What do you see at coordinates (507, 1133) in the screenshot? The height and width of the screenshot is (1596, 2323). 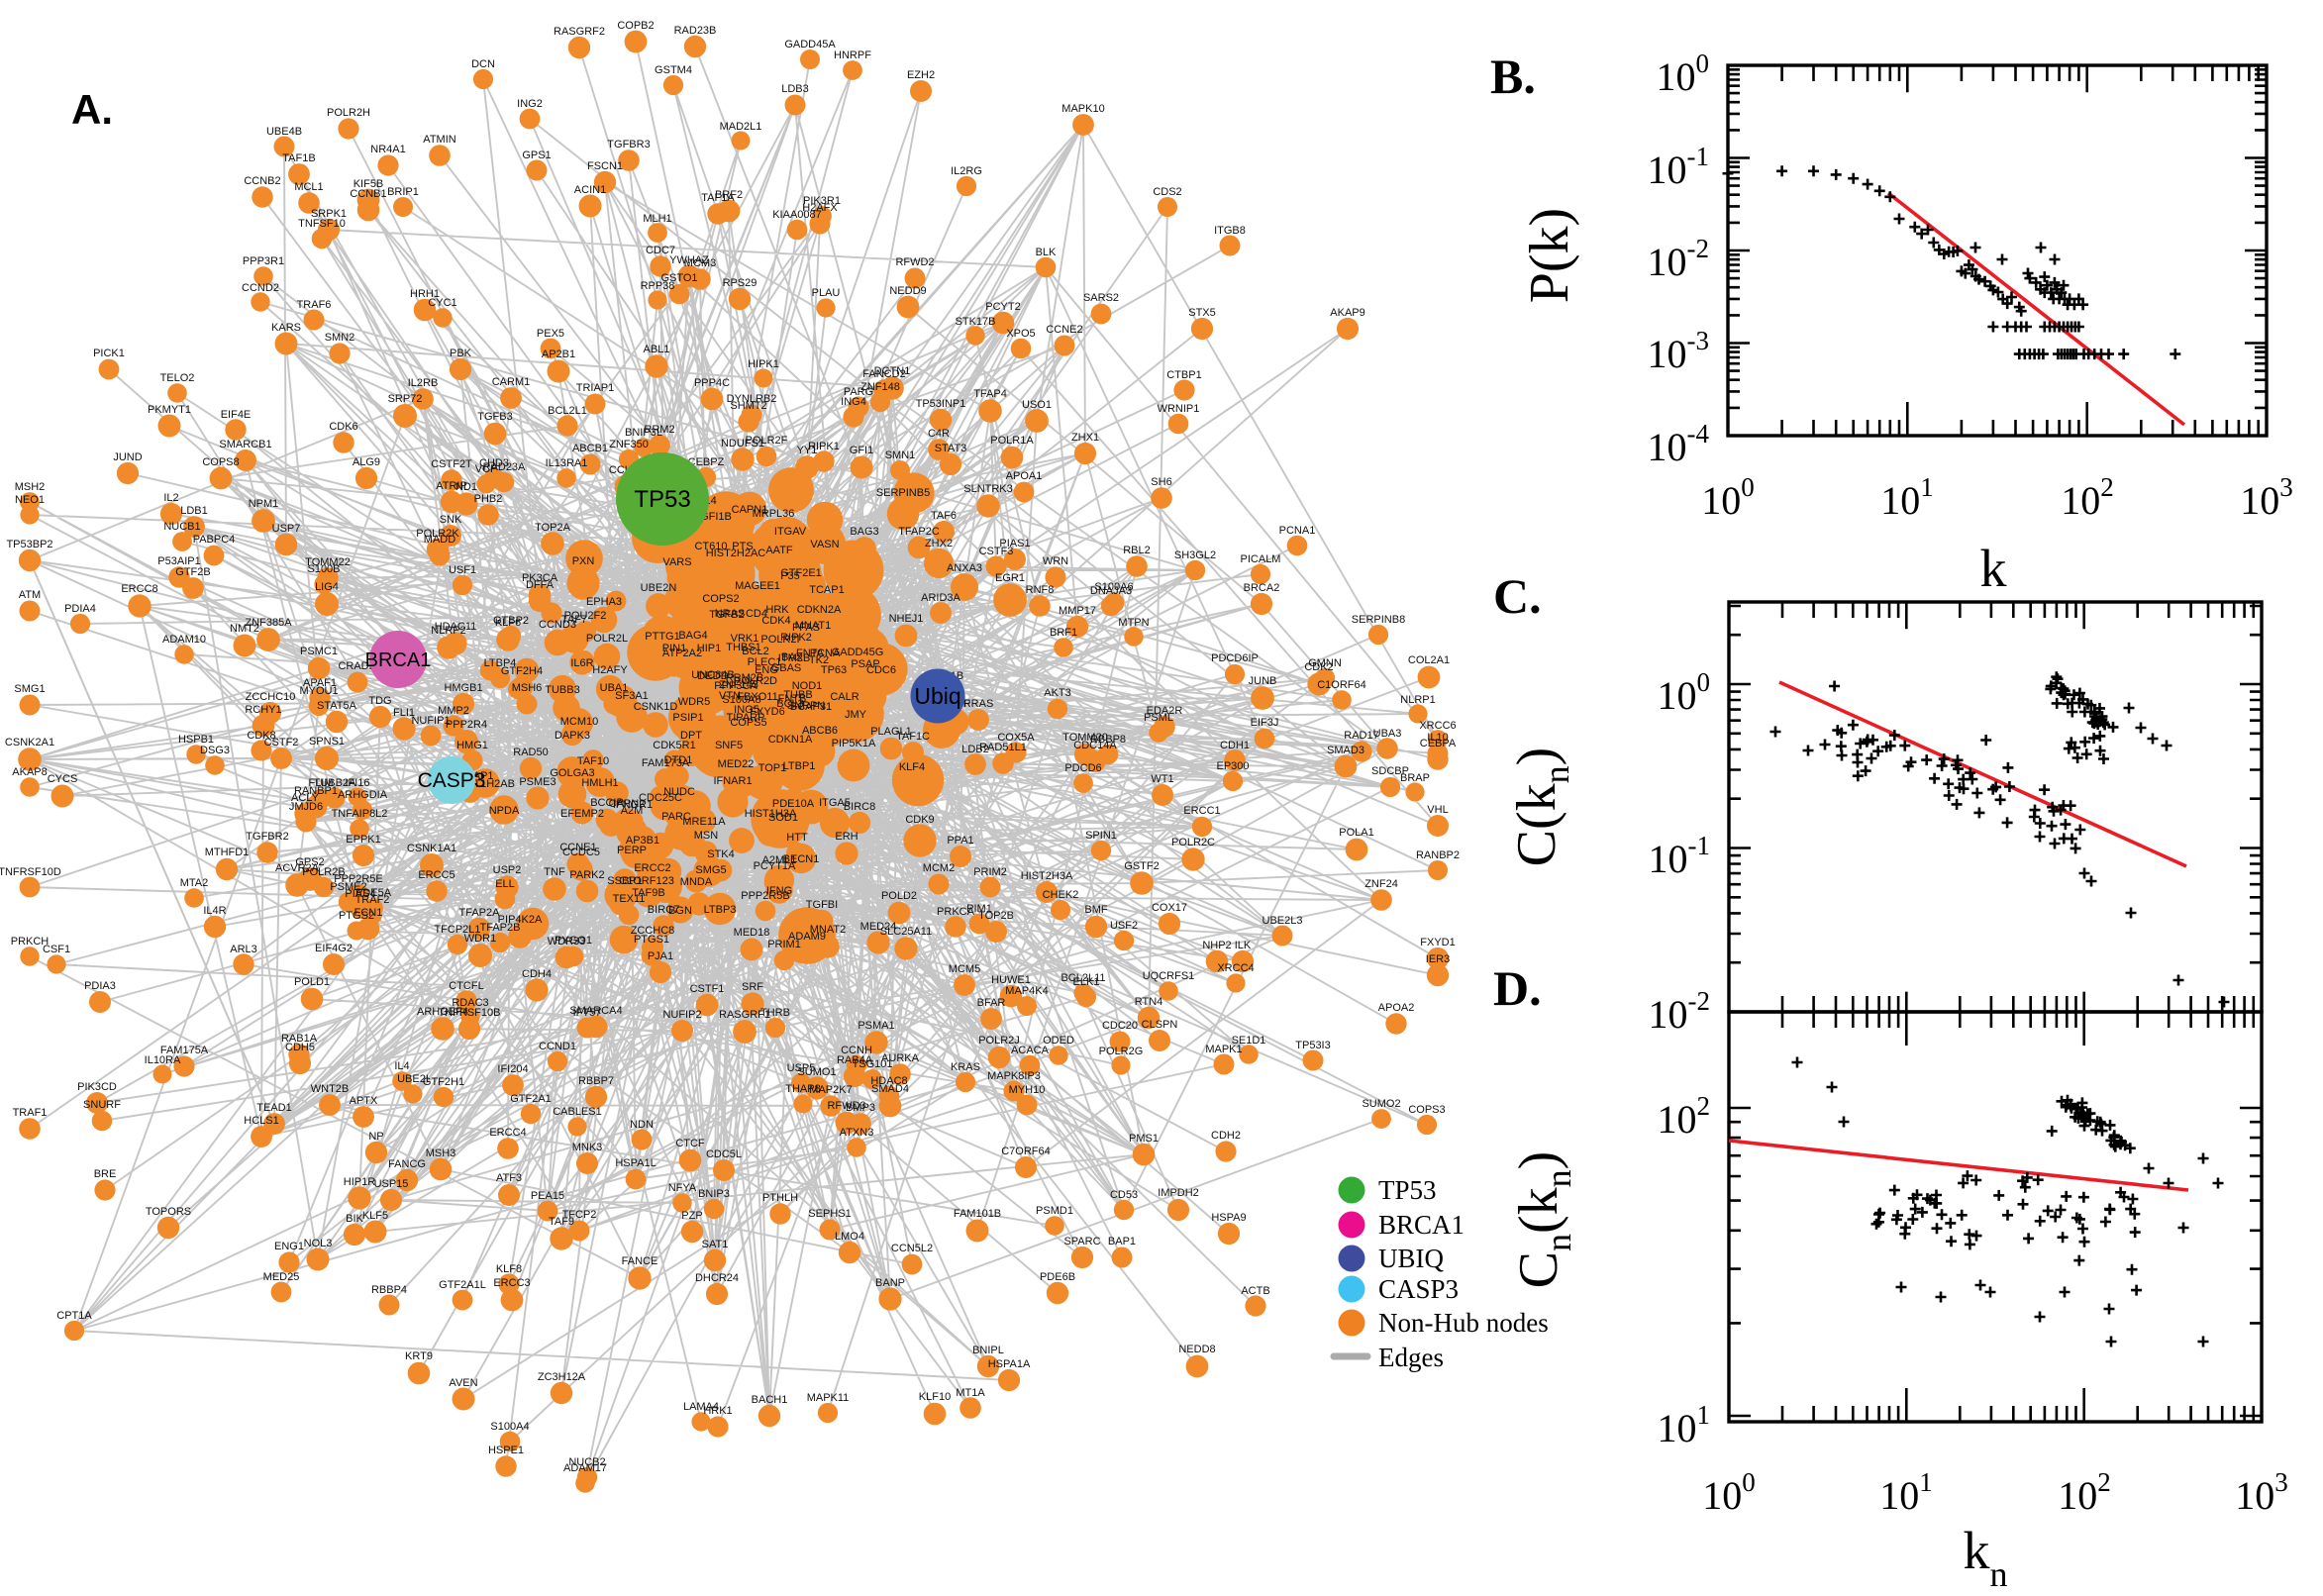 I see `svg-text: ERCC4` at bounding box center [507, 1133].